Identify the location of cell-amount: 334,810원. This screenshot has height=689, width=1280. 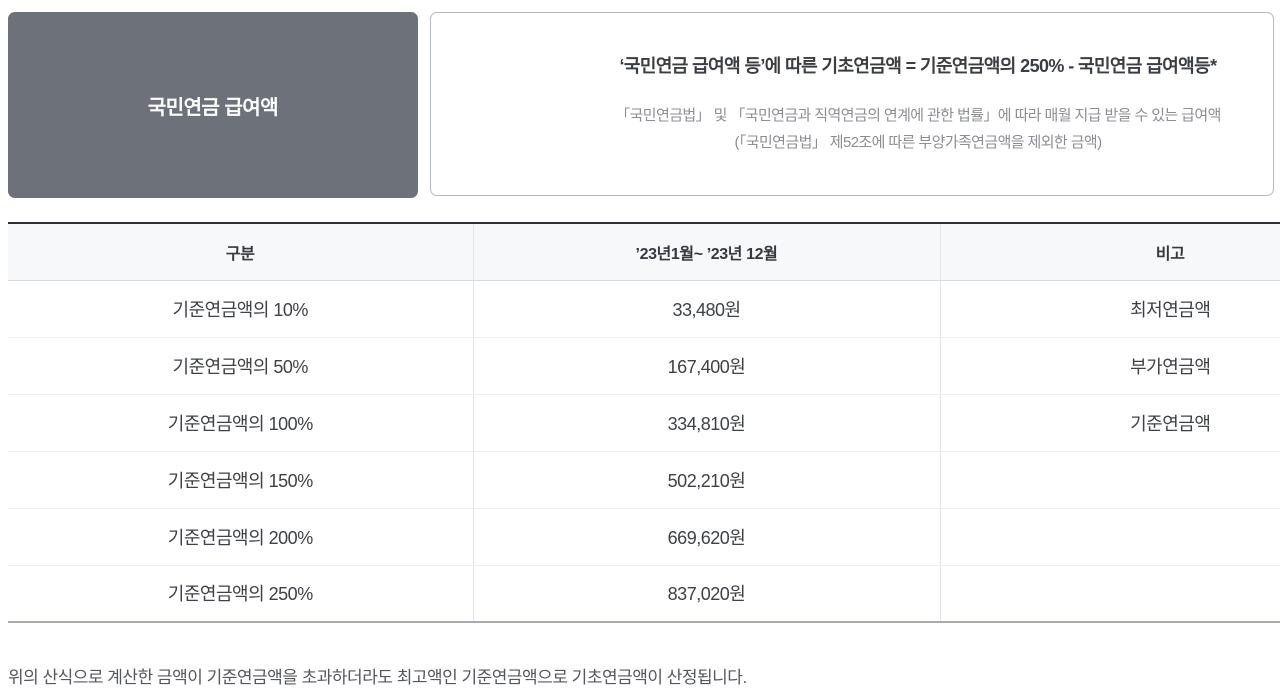
(707, 423).